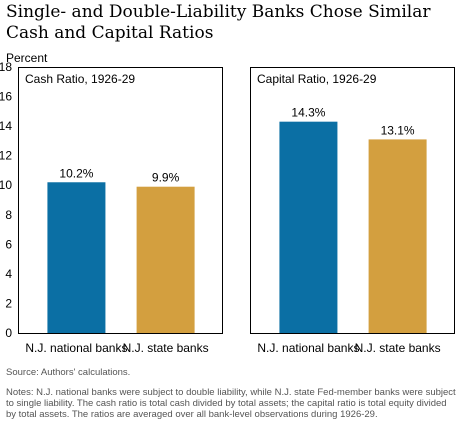  I want to click on y-tick-label: 16, so click(6, 97).